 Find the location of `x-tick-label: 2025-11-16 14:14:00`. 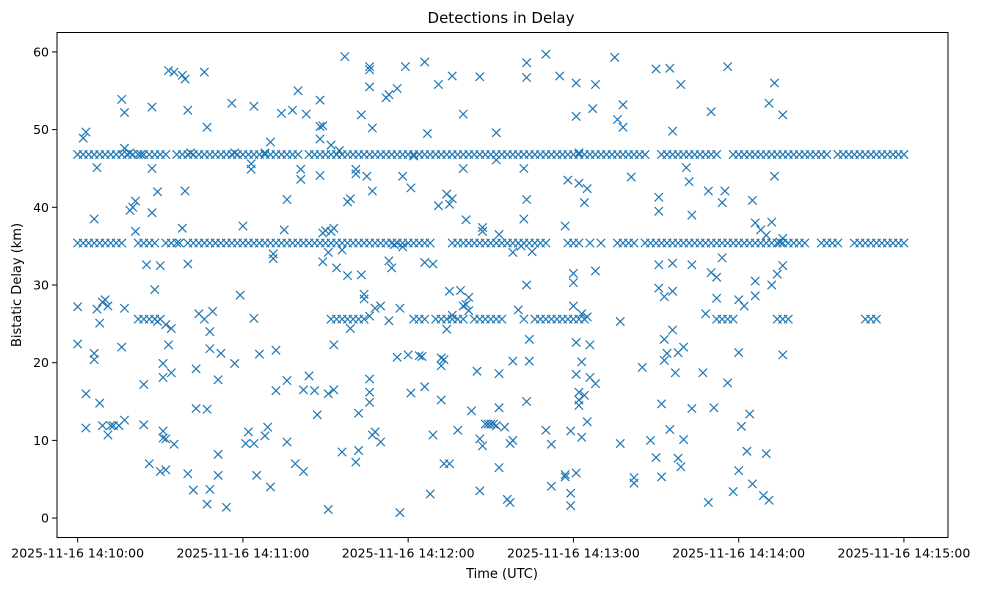

x-tick-label: 2025-11-16 14:14:00 is located at coordinates (738, 553).